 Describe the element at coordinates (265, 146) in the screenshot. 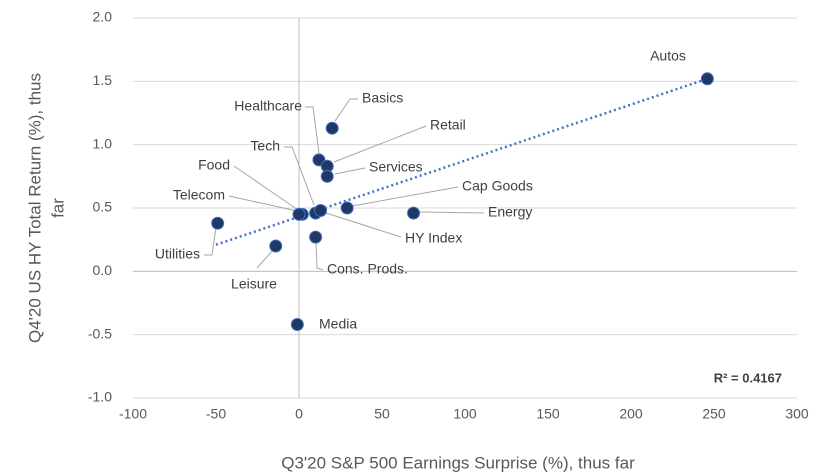

I see `point-label: Tech` at that location.